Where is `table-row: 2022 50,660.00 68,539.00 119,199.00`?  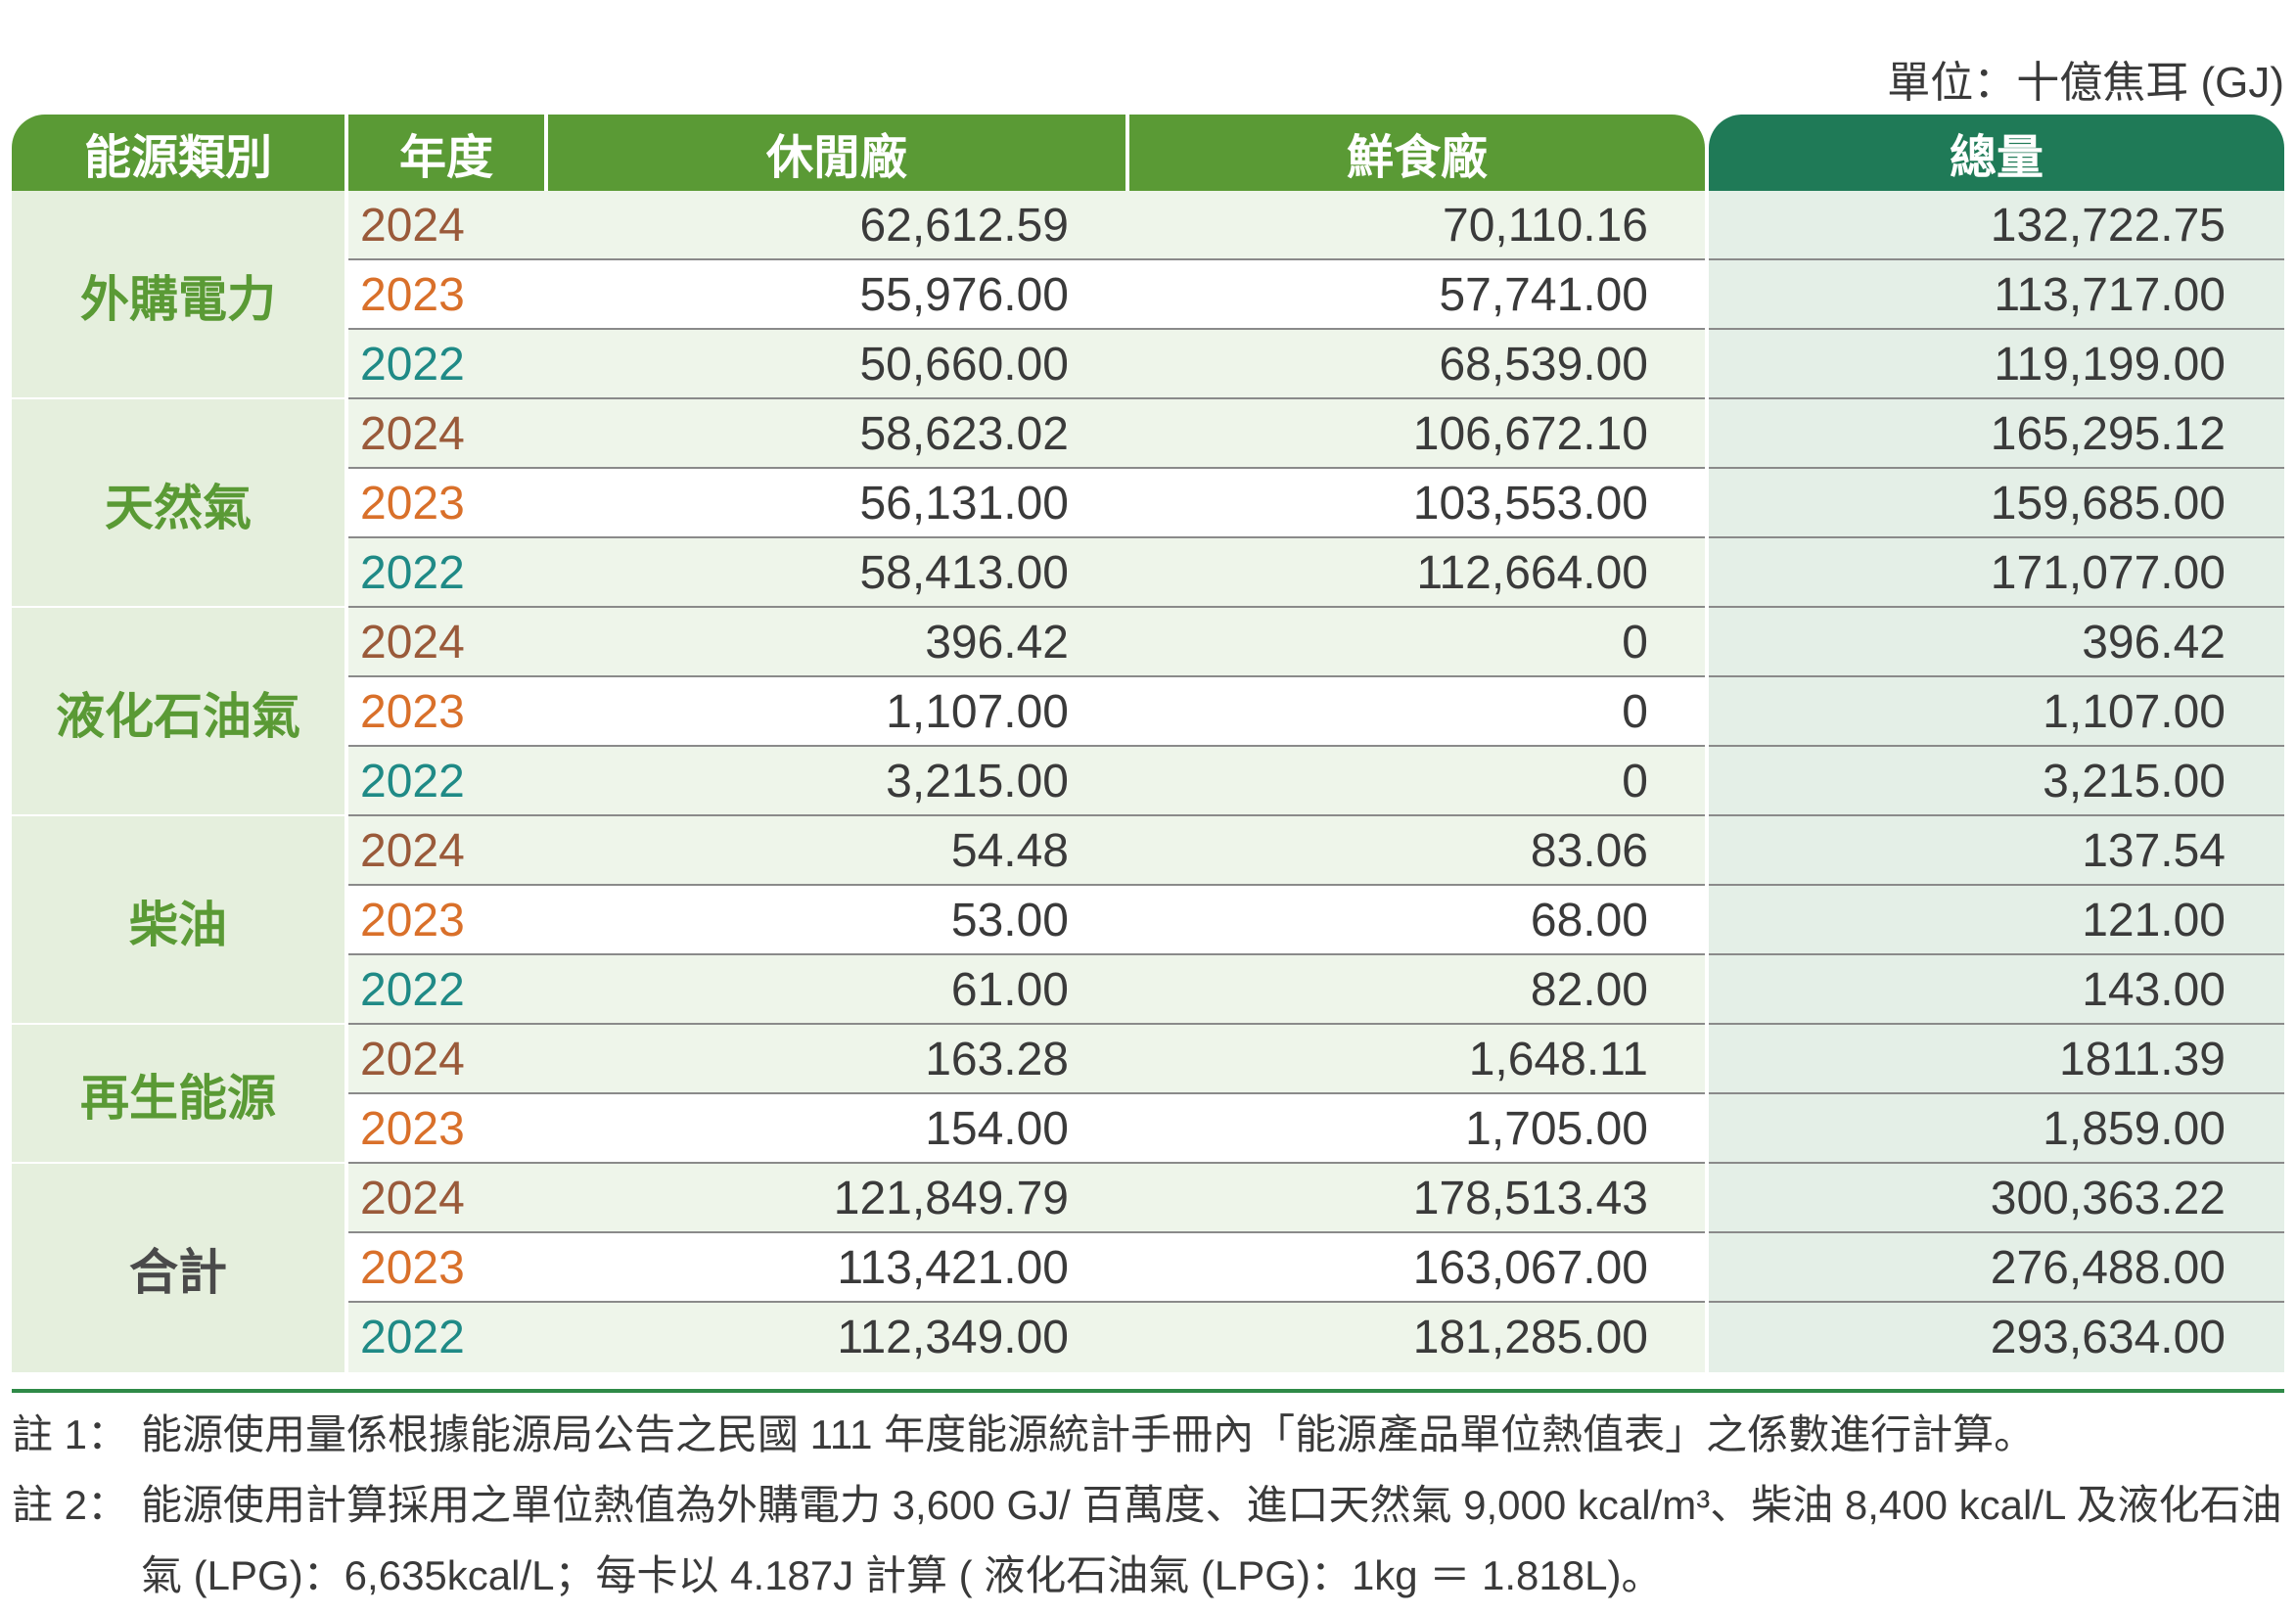
table-row: 2022 50,660.00 68,539.00 119,199.00 is located at coordinates (1148, 364).